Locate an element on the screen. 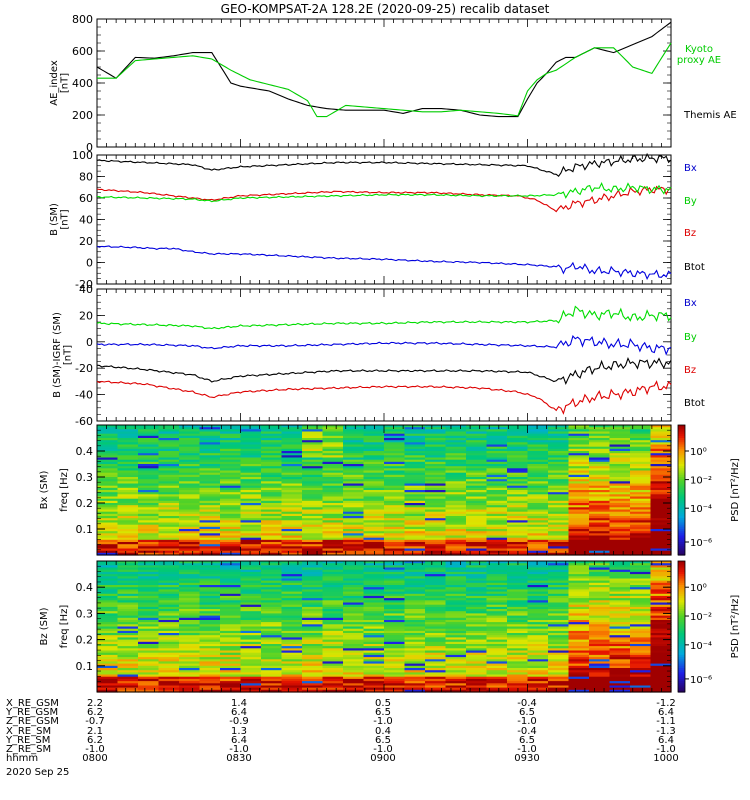 This screenshot has width=750, height=800. legend-kyoto: Kyoto proxy AE is located at coordinates (699, 55).